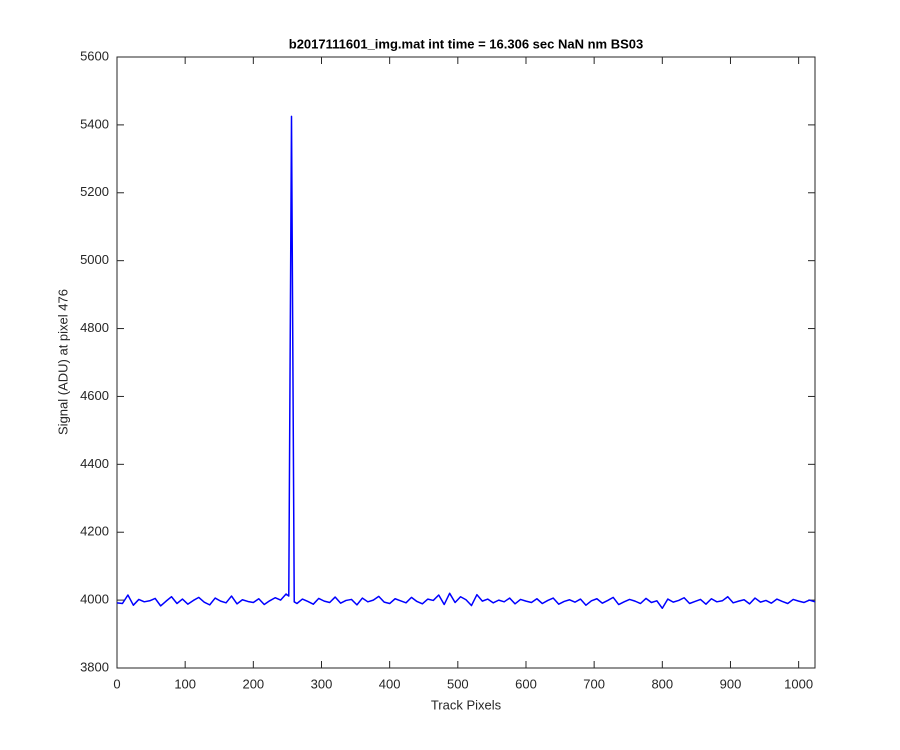  What do you see at coordinates (253, 683) in the screenshot?
I see `x-tick-label: 200` at bounding box center [253, 683].